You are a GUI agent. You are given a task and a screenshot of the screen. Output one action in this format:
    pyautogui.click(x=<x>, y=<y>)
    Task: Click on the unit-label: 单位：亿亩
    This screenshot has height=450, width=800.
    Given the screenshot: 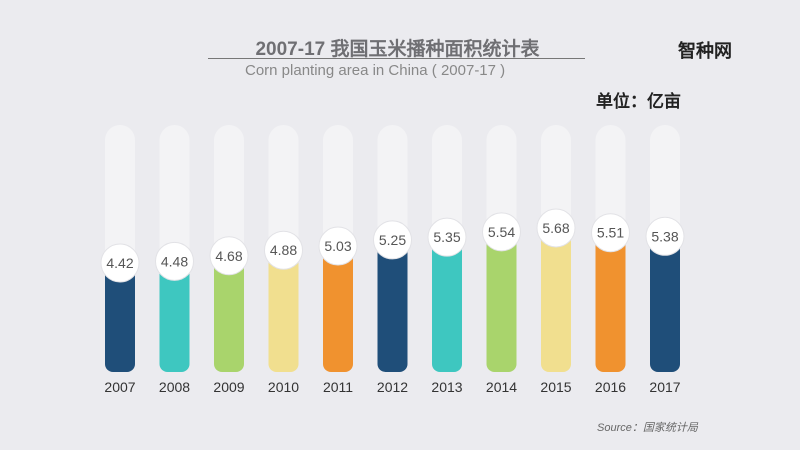 What is the action you would take?
    pyautogui.click(x=638, y=101)
    